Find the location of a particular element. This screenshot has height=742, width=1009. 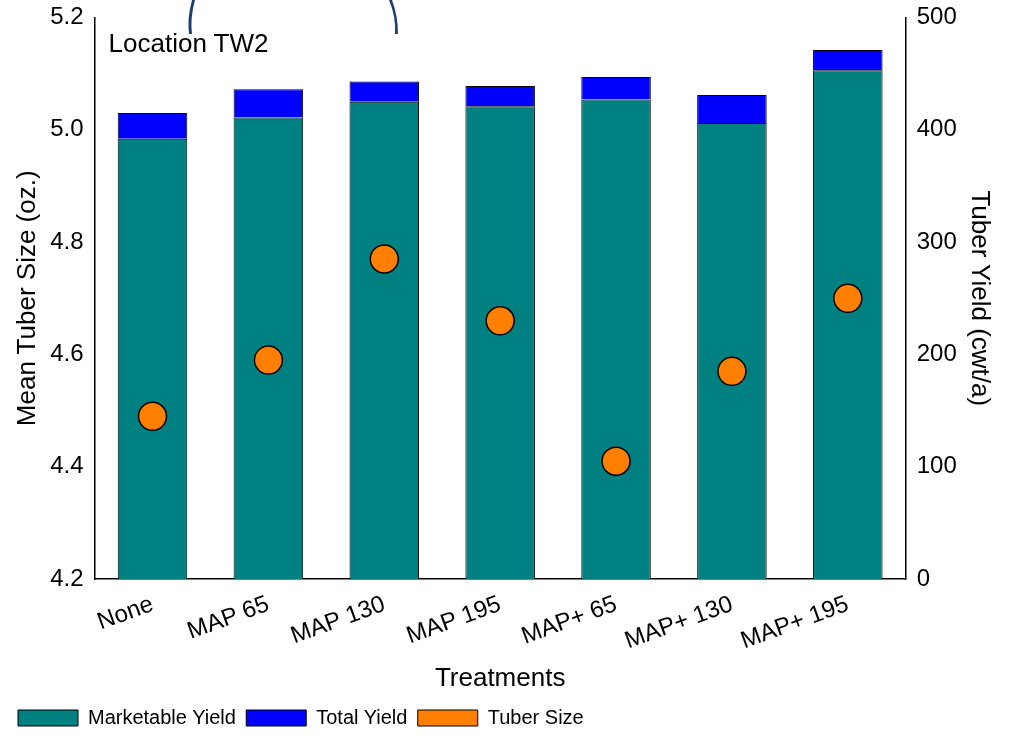

y2-tick-label: 100 is located at coordinates (936, 465).